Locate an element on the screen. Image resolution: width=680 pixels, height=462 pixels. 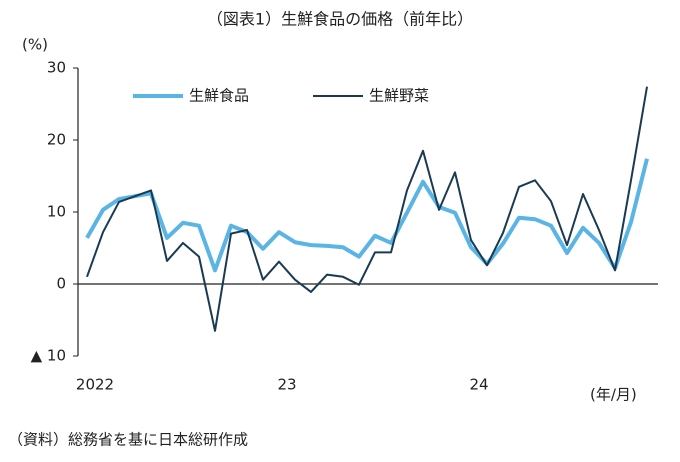
y-tick-label: 0 is located at coordinates (61, 284).